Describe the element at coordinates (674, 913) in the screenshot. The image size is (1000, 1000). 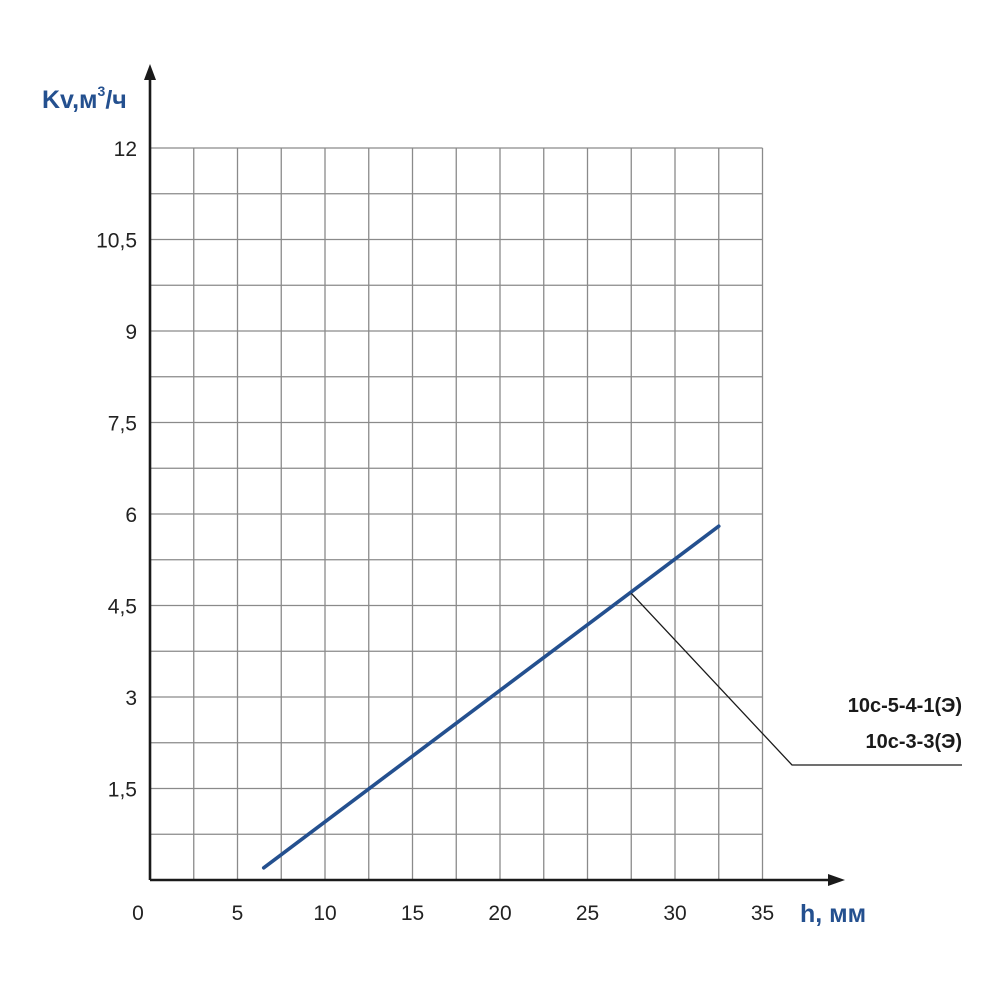
I see `x-tick-label: 30` at that location.